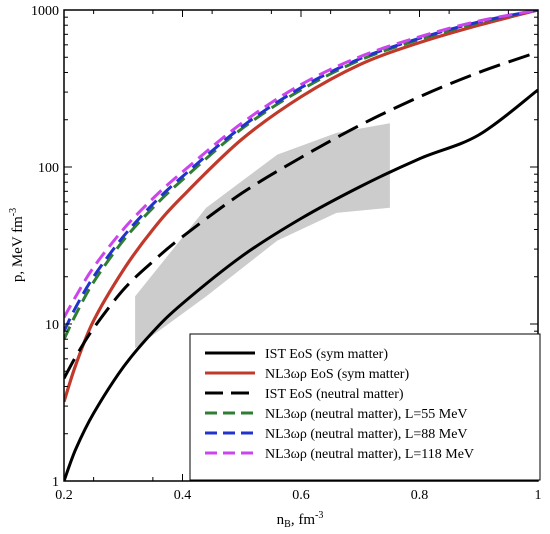  I want to click on x-tick-label: 0.2, so click(64, 495).